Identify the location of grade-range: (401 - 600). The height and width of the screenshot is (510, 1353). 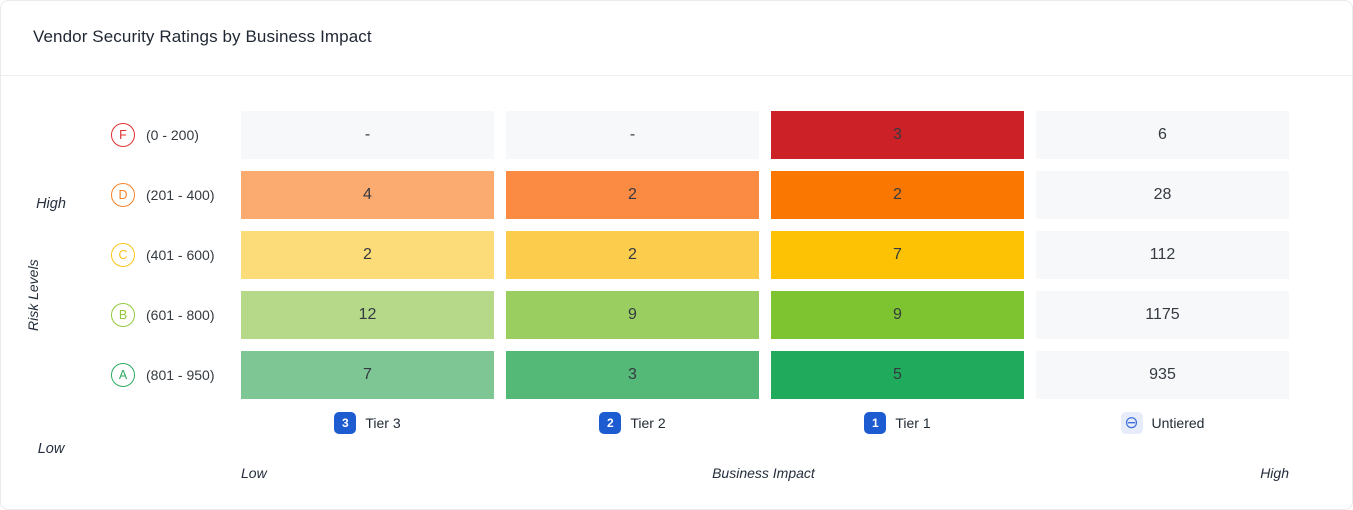
(180, 255).